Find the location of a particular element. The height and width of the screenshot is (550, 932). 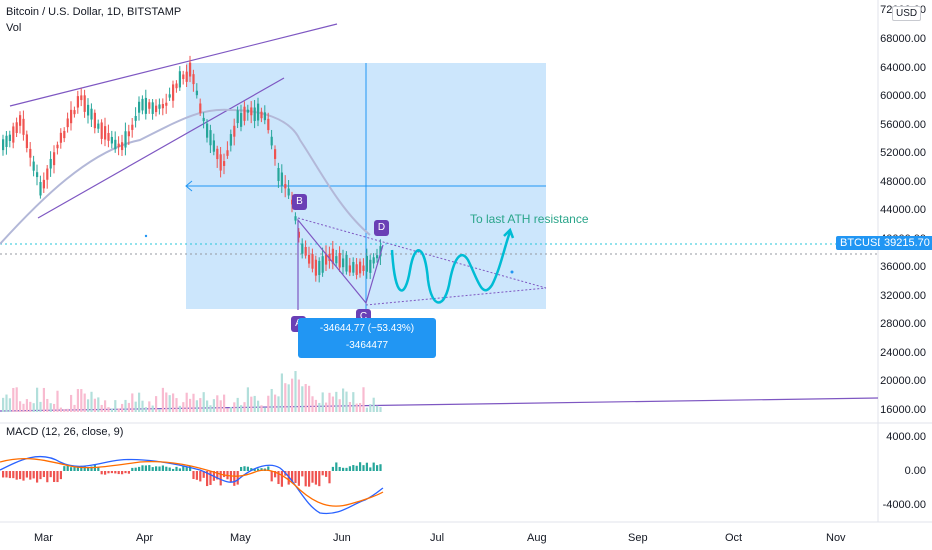

point-d-label: D is located at coordinates (381, 228).